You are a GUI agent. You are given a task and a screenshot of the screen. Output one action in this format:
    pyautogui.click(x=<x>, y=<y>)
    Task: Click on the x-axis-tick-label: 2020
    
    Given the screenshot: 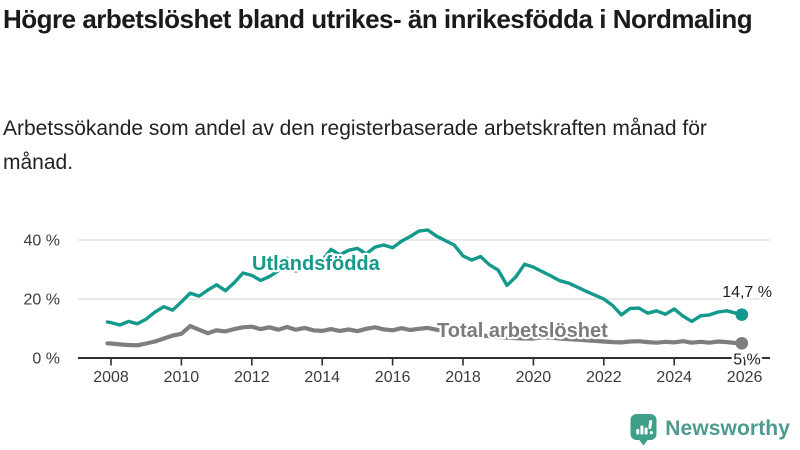 What is the action you would take?
    pyautogui.click(x=534, y=377)
    